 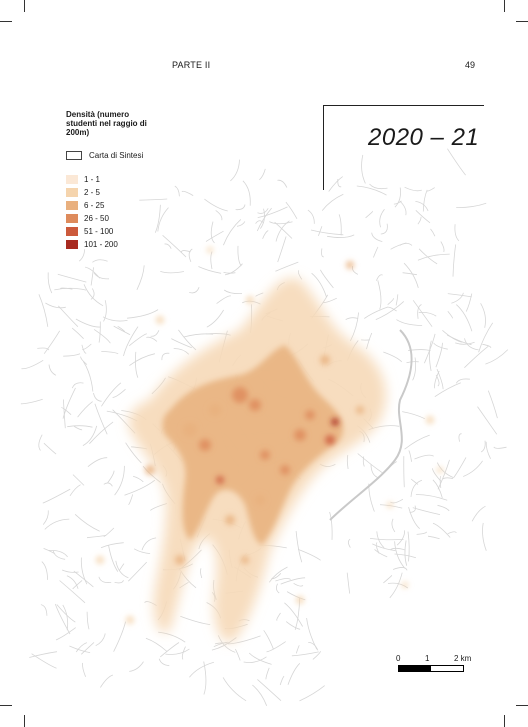 I want to click on river-line, so click(x=371, y=425).